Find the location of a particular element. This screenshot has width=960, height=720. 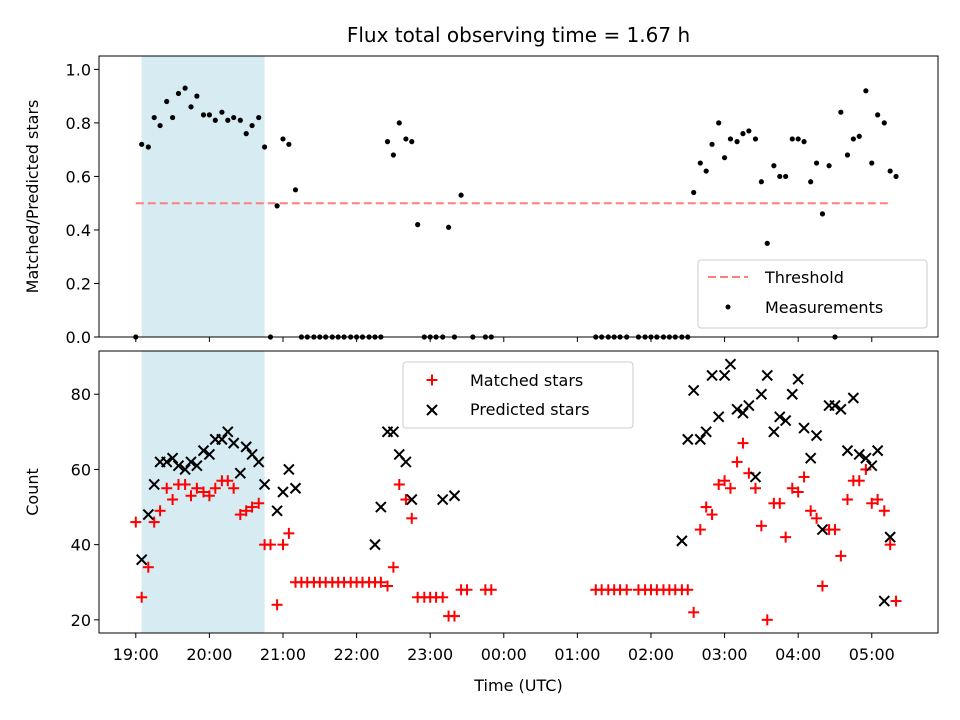

x-tick-label: 04:00 is located at coordinates (798, 654).